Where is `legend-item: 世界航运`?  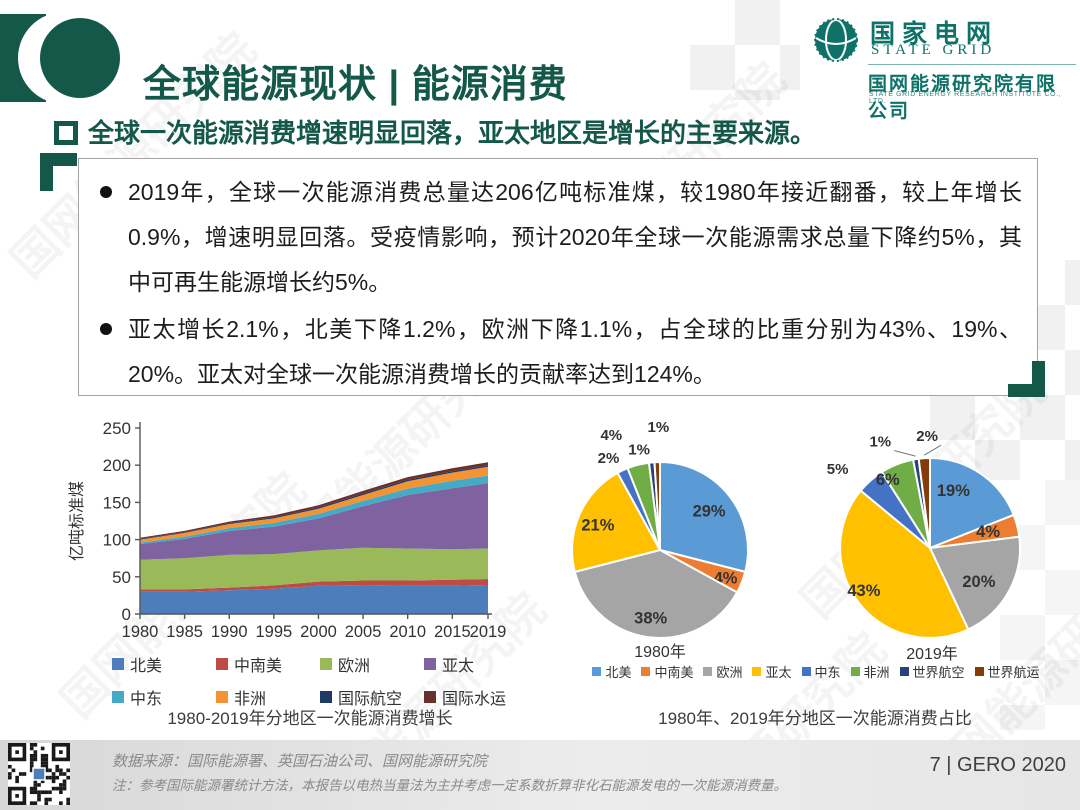 legend-item: 世界航运 is located at coordinates (1007, 671).